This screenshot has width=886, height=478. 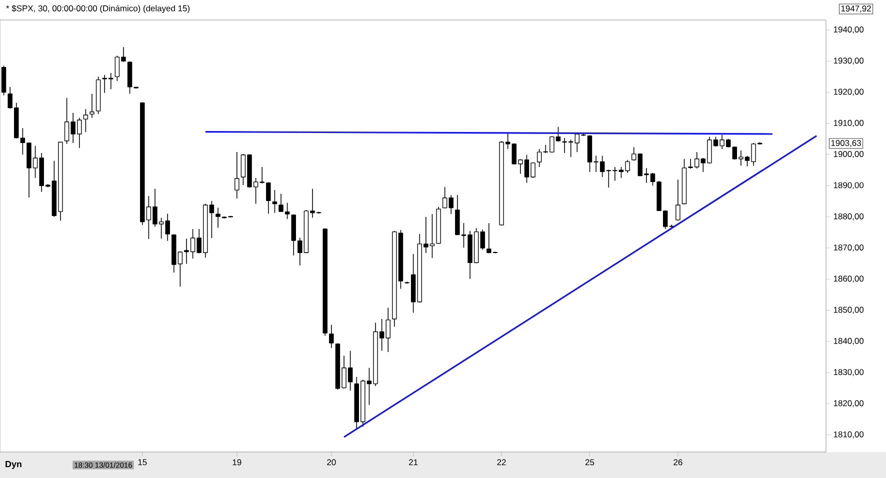 I want to click on x-tick-label: 22, so click(x=501, y=462).